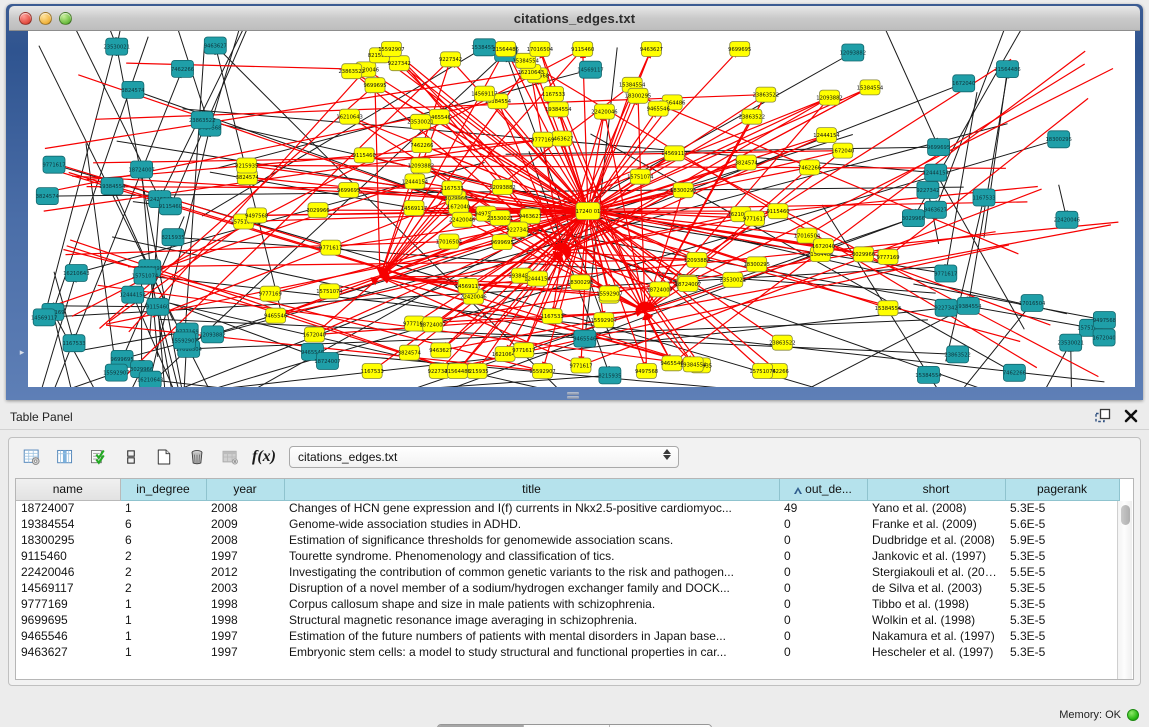 This screenshot has height=727, width=1149. I want to click on graph-node: 15384554, so click(928, 374).